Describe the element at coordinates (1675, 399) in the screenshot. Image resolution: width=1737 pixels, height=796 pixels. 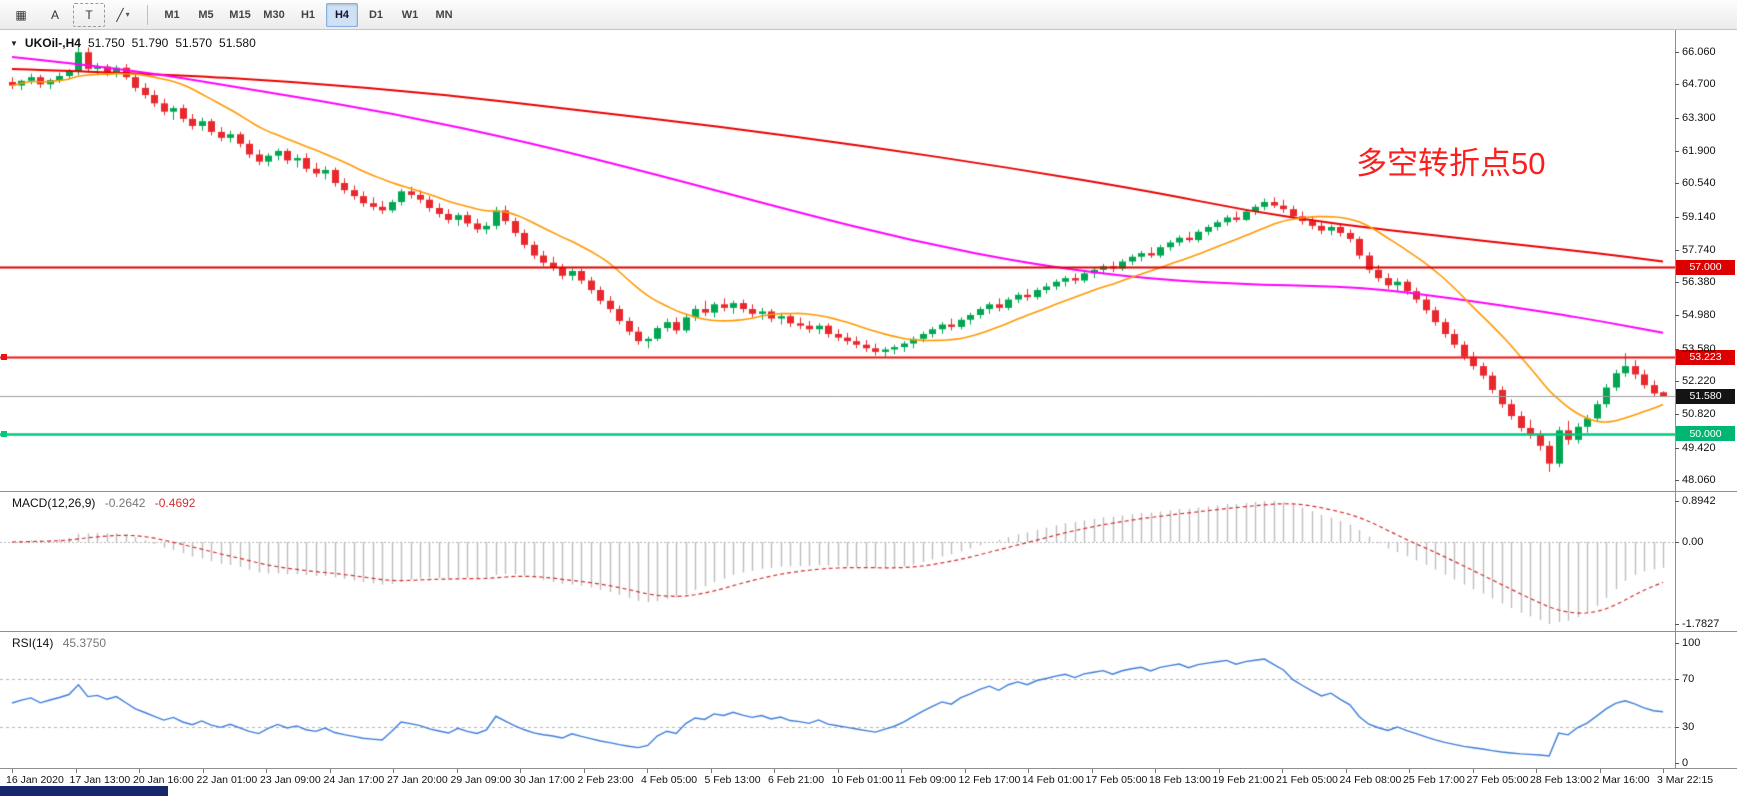
I see `price-scale-border` at that location.